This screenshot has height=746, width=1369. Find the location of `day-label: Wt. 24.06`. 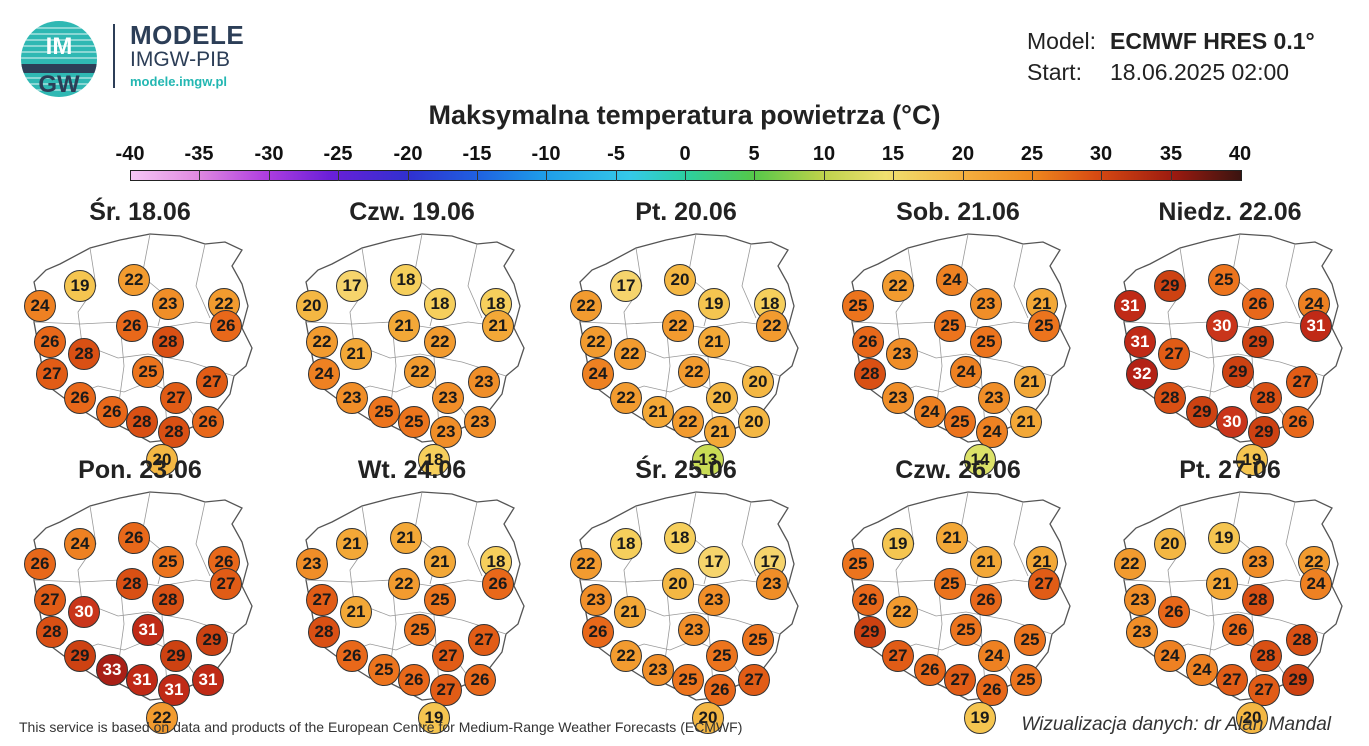

day-label: Wt. 24.06 is located at coordinates (412, 470).